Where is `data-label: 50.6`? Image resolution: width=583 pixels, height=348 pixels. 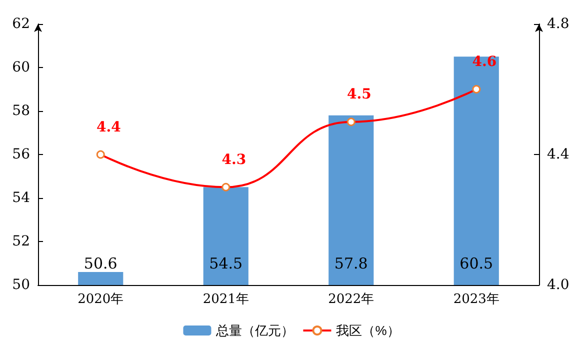
data-label: 50.6 is located at coordinates (101, 263).